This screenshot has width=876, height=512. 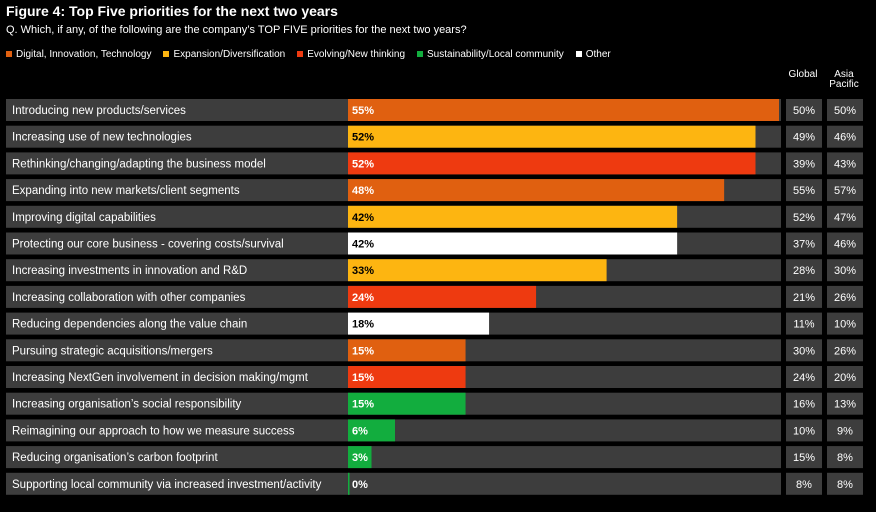 I want to click on global-value: 52%, so click(x=804, y=218).